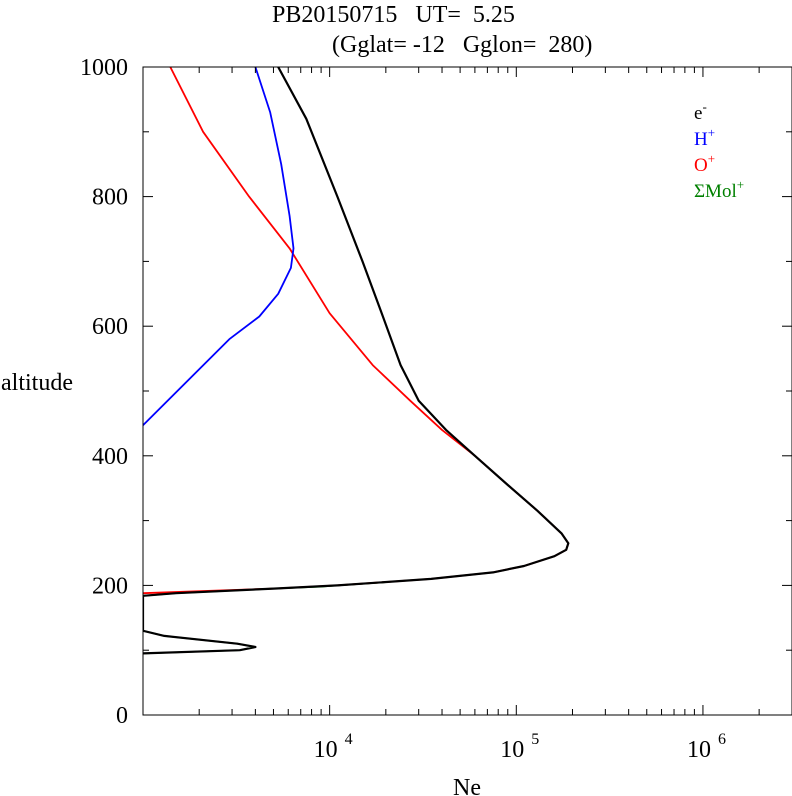 Image resolution: width=792 pixels, height=796 pixels. I want to click on y-axis-label: altitude, so click(37, 383).